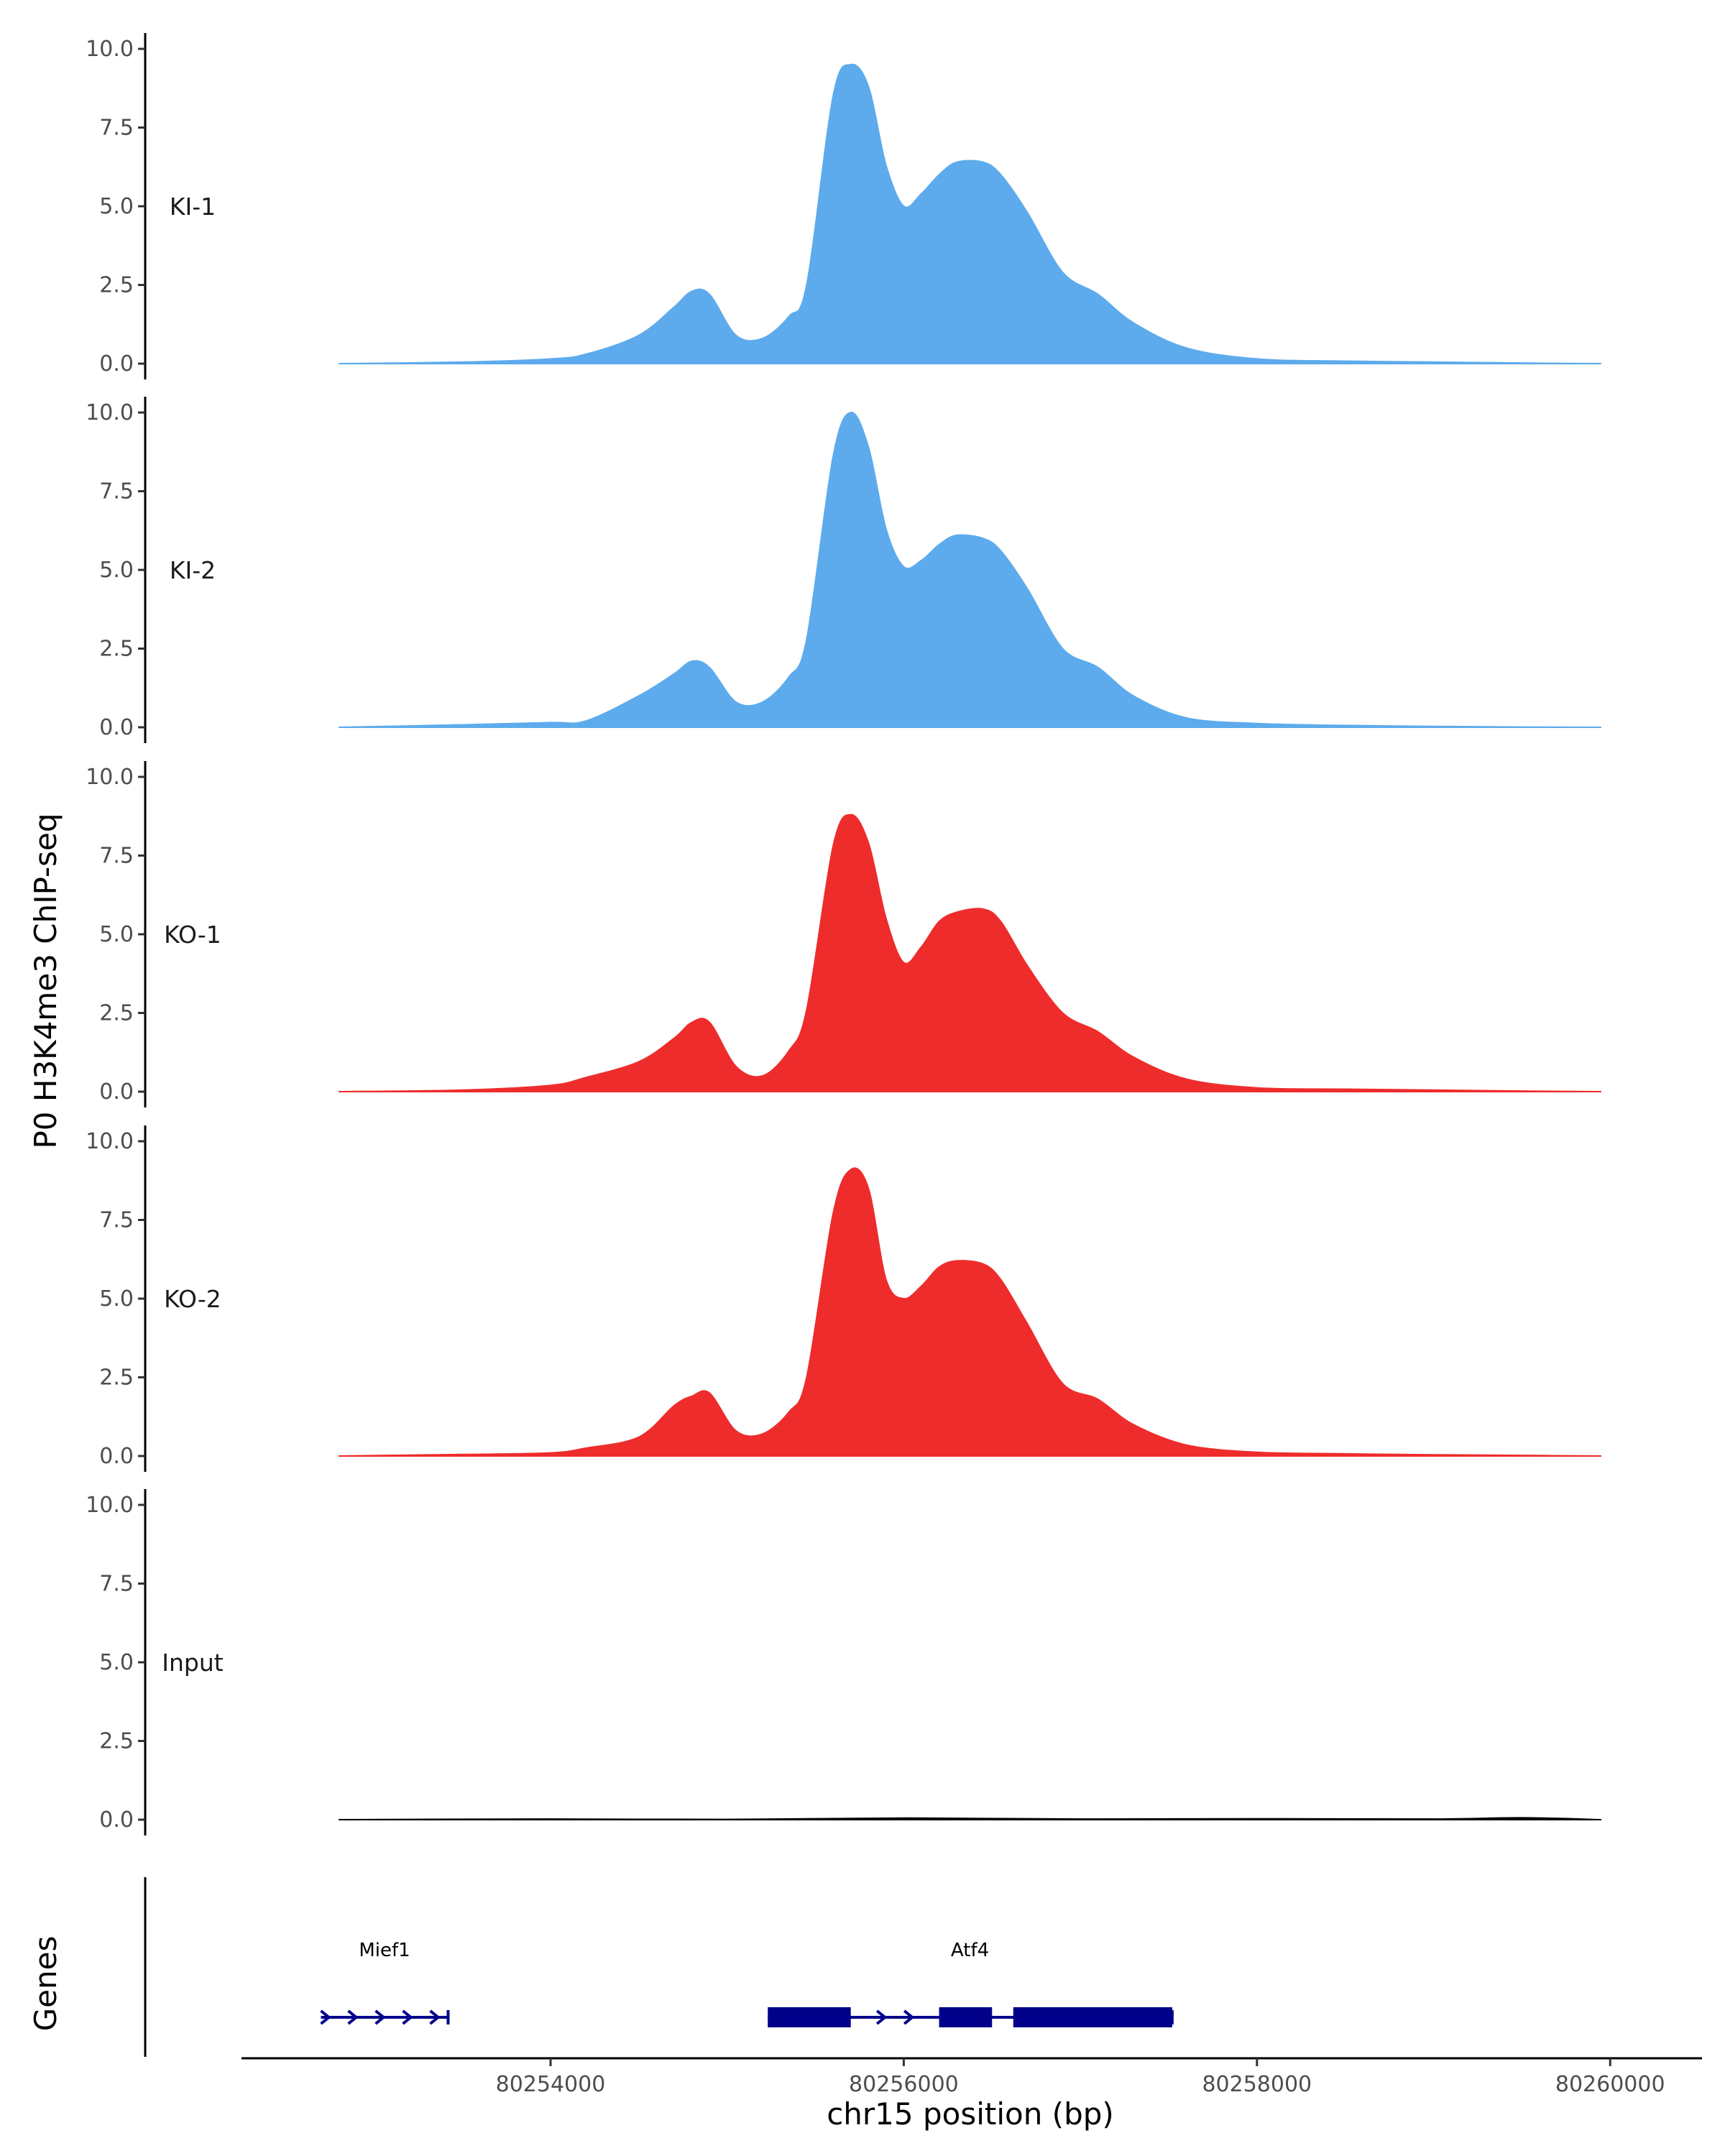  I want to click on track-label-ki-1: KI-1, so click(193, 207).